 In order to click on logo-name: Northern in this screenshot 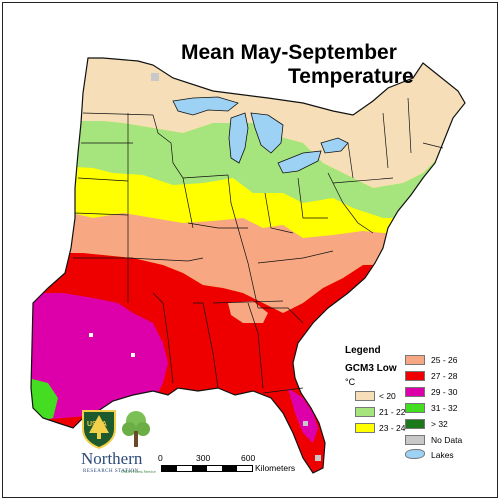, I will do `click(112, 458)`.